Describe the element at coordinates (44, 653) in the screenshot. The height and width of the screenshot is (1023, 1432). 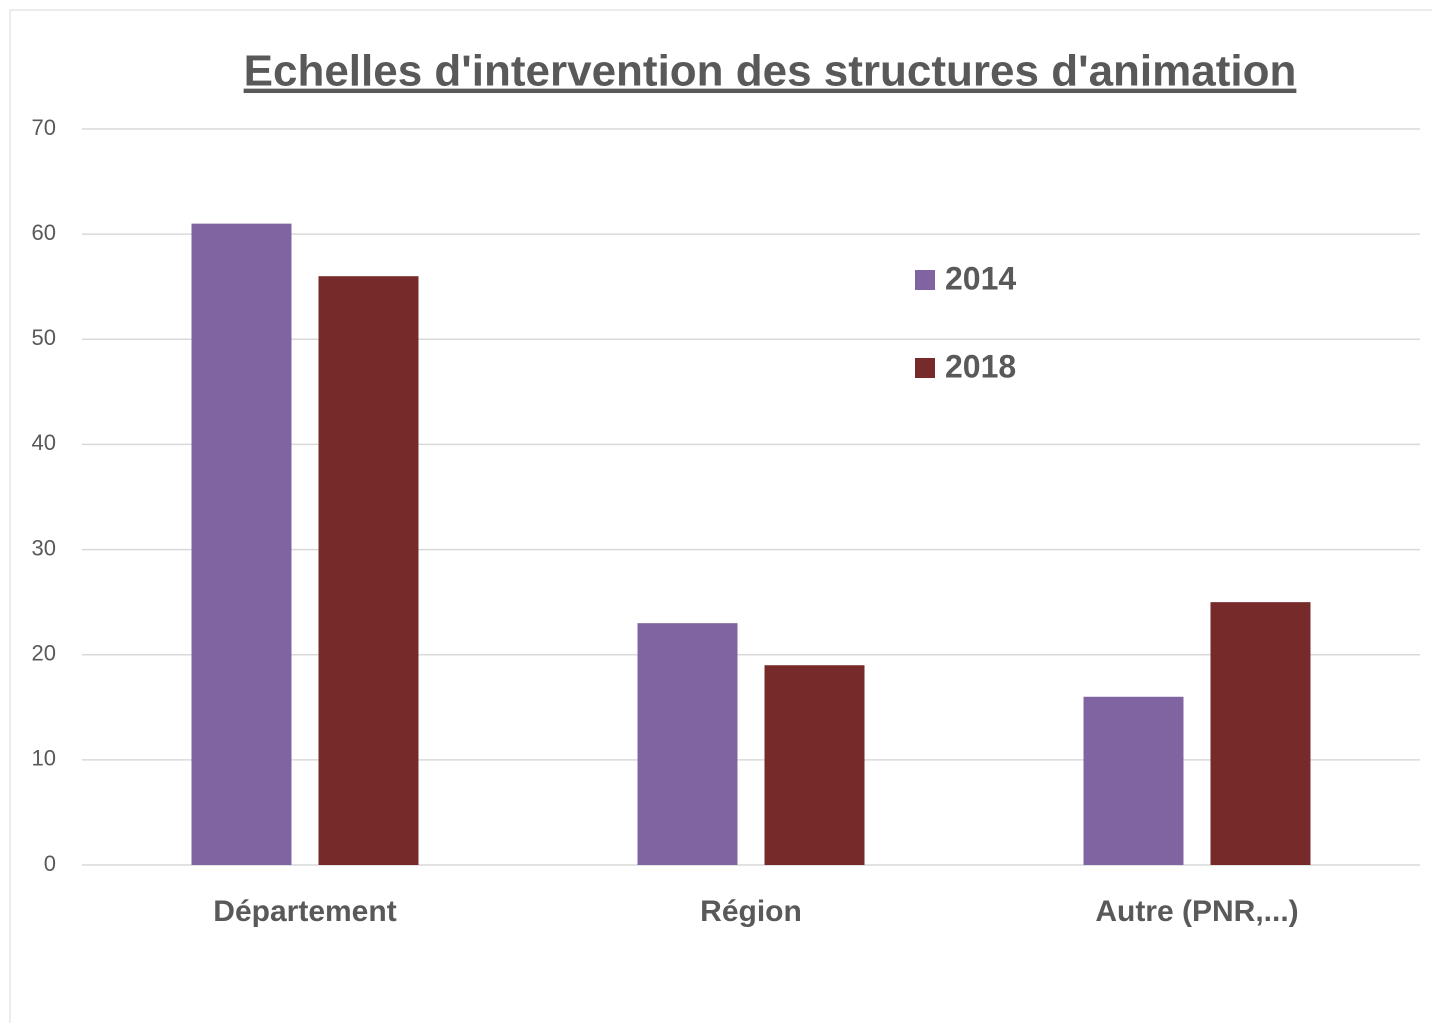
I see `y-tick-label: 20` at that location.